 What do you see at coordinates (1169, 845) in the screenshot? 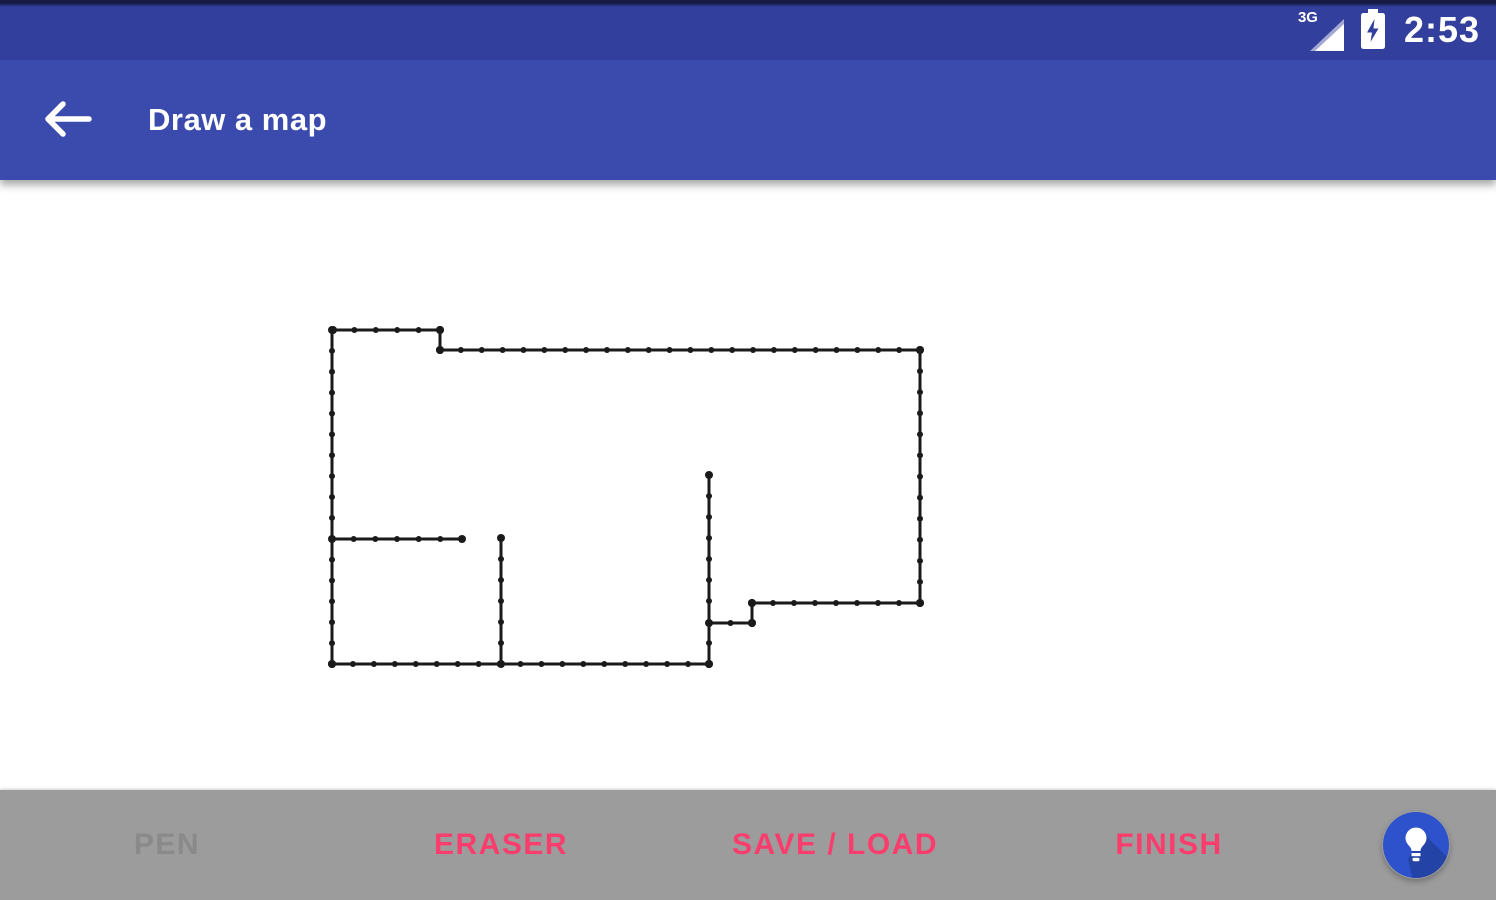
I see `finish-button: FINISH` at bounding box center [1169, 845].